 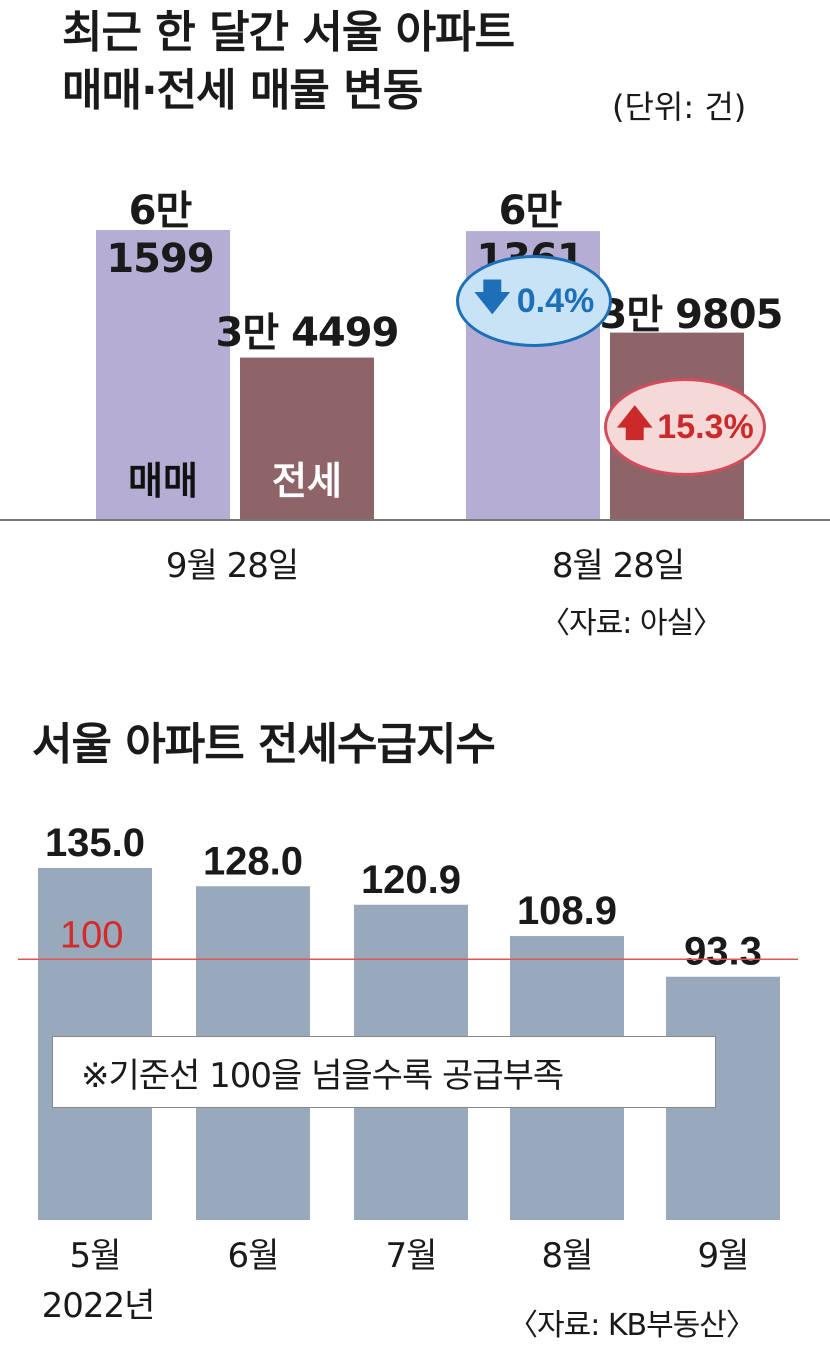 I want to click on bar-label-jeonse: 전세, so click(x=307, y=481).